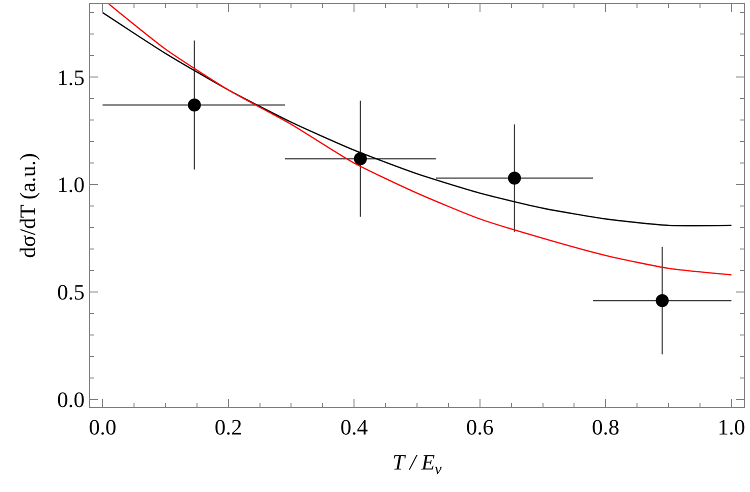 Image resolution: width=750 pixels, height=492 pixels. Describe the element at coordinates (354, 427) in the screenshot. I see `x-tick-label: 0.4` at that location.